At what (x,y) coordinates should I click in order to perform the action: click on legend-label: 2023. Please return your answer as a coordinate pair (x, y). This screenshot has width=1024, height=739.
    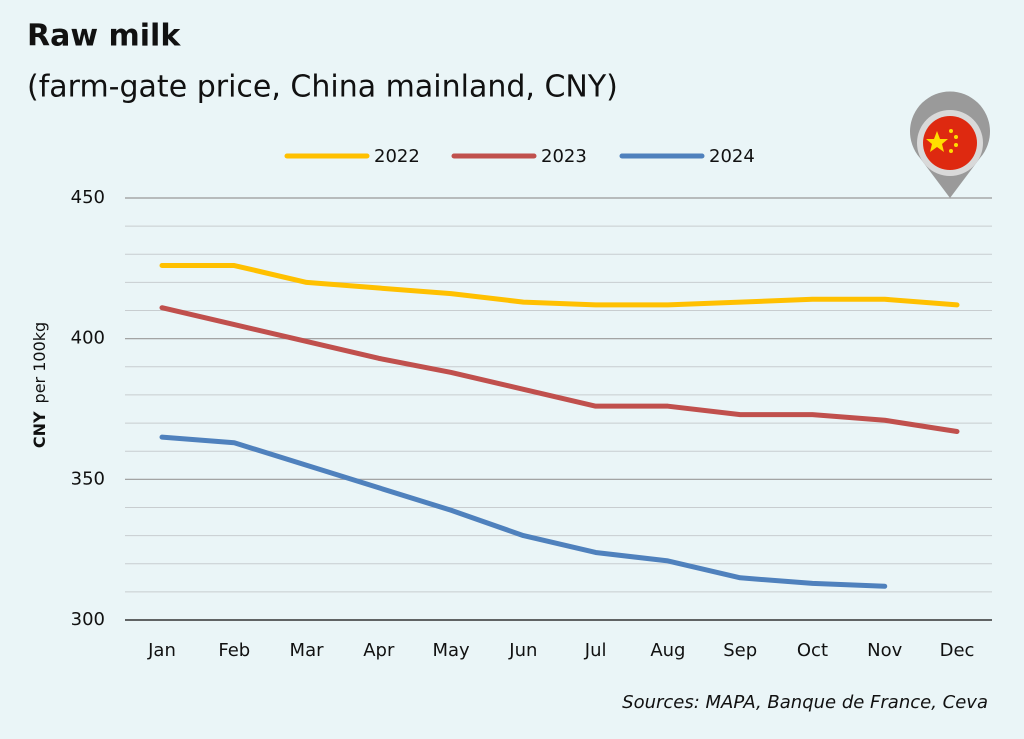
    Looking at the image, I should click on (564, 156).